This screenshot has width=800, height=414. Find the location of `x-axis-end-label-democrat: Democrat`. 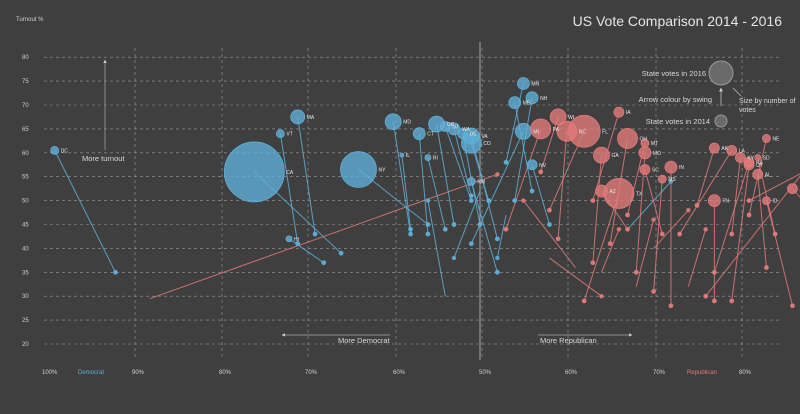

x-axis-end-label-democrat: Democrat is located at coordinates (91, 373).